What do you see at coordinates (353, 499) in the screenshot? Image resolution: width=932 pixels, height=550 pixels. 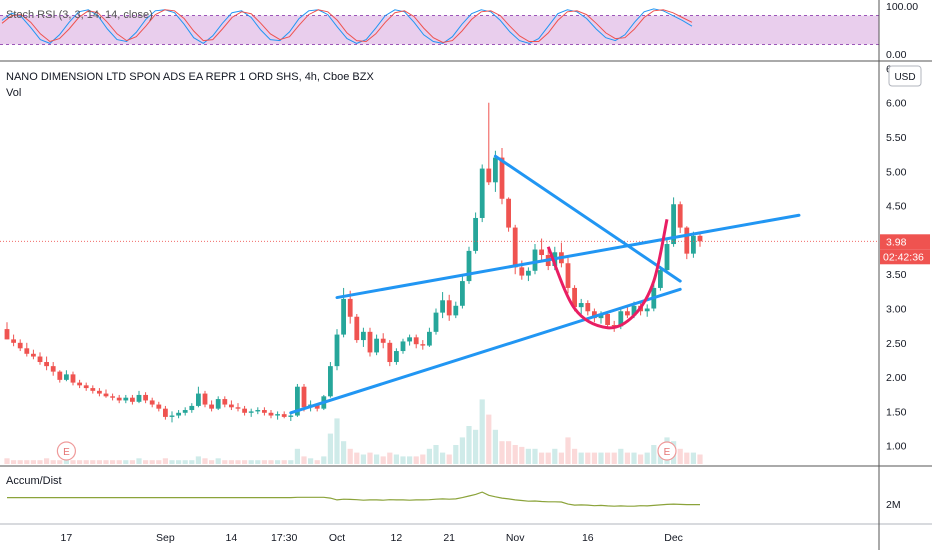 I see `accum-dist-line` at bounding box center [353, 499].